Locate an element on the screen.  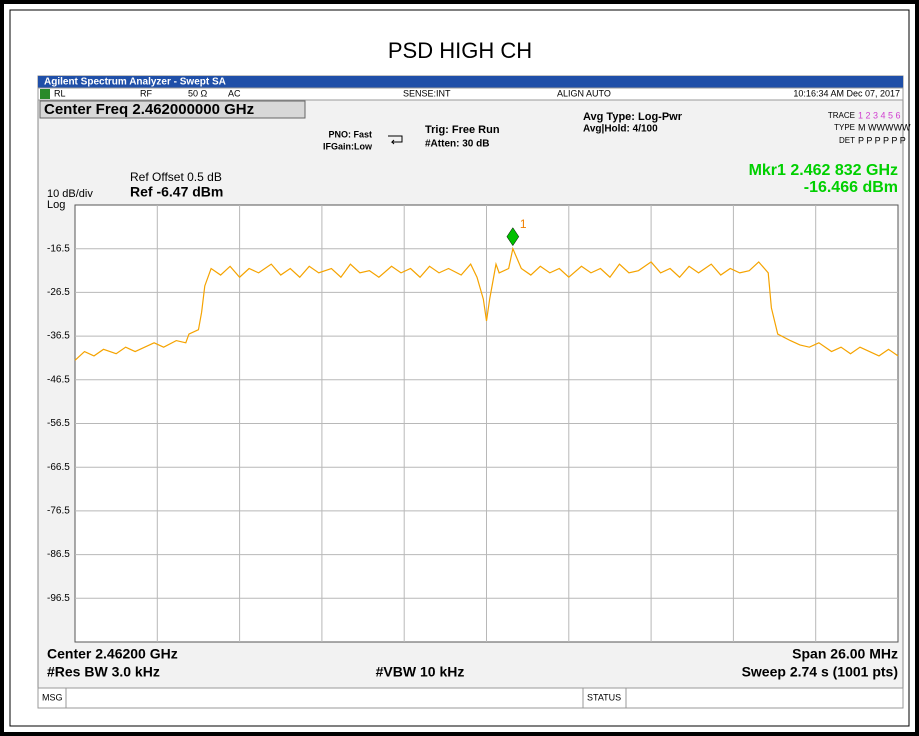
atten: #Atten: 30 dB is located at coordinates (457, 144).